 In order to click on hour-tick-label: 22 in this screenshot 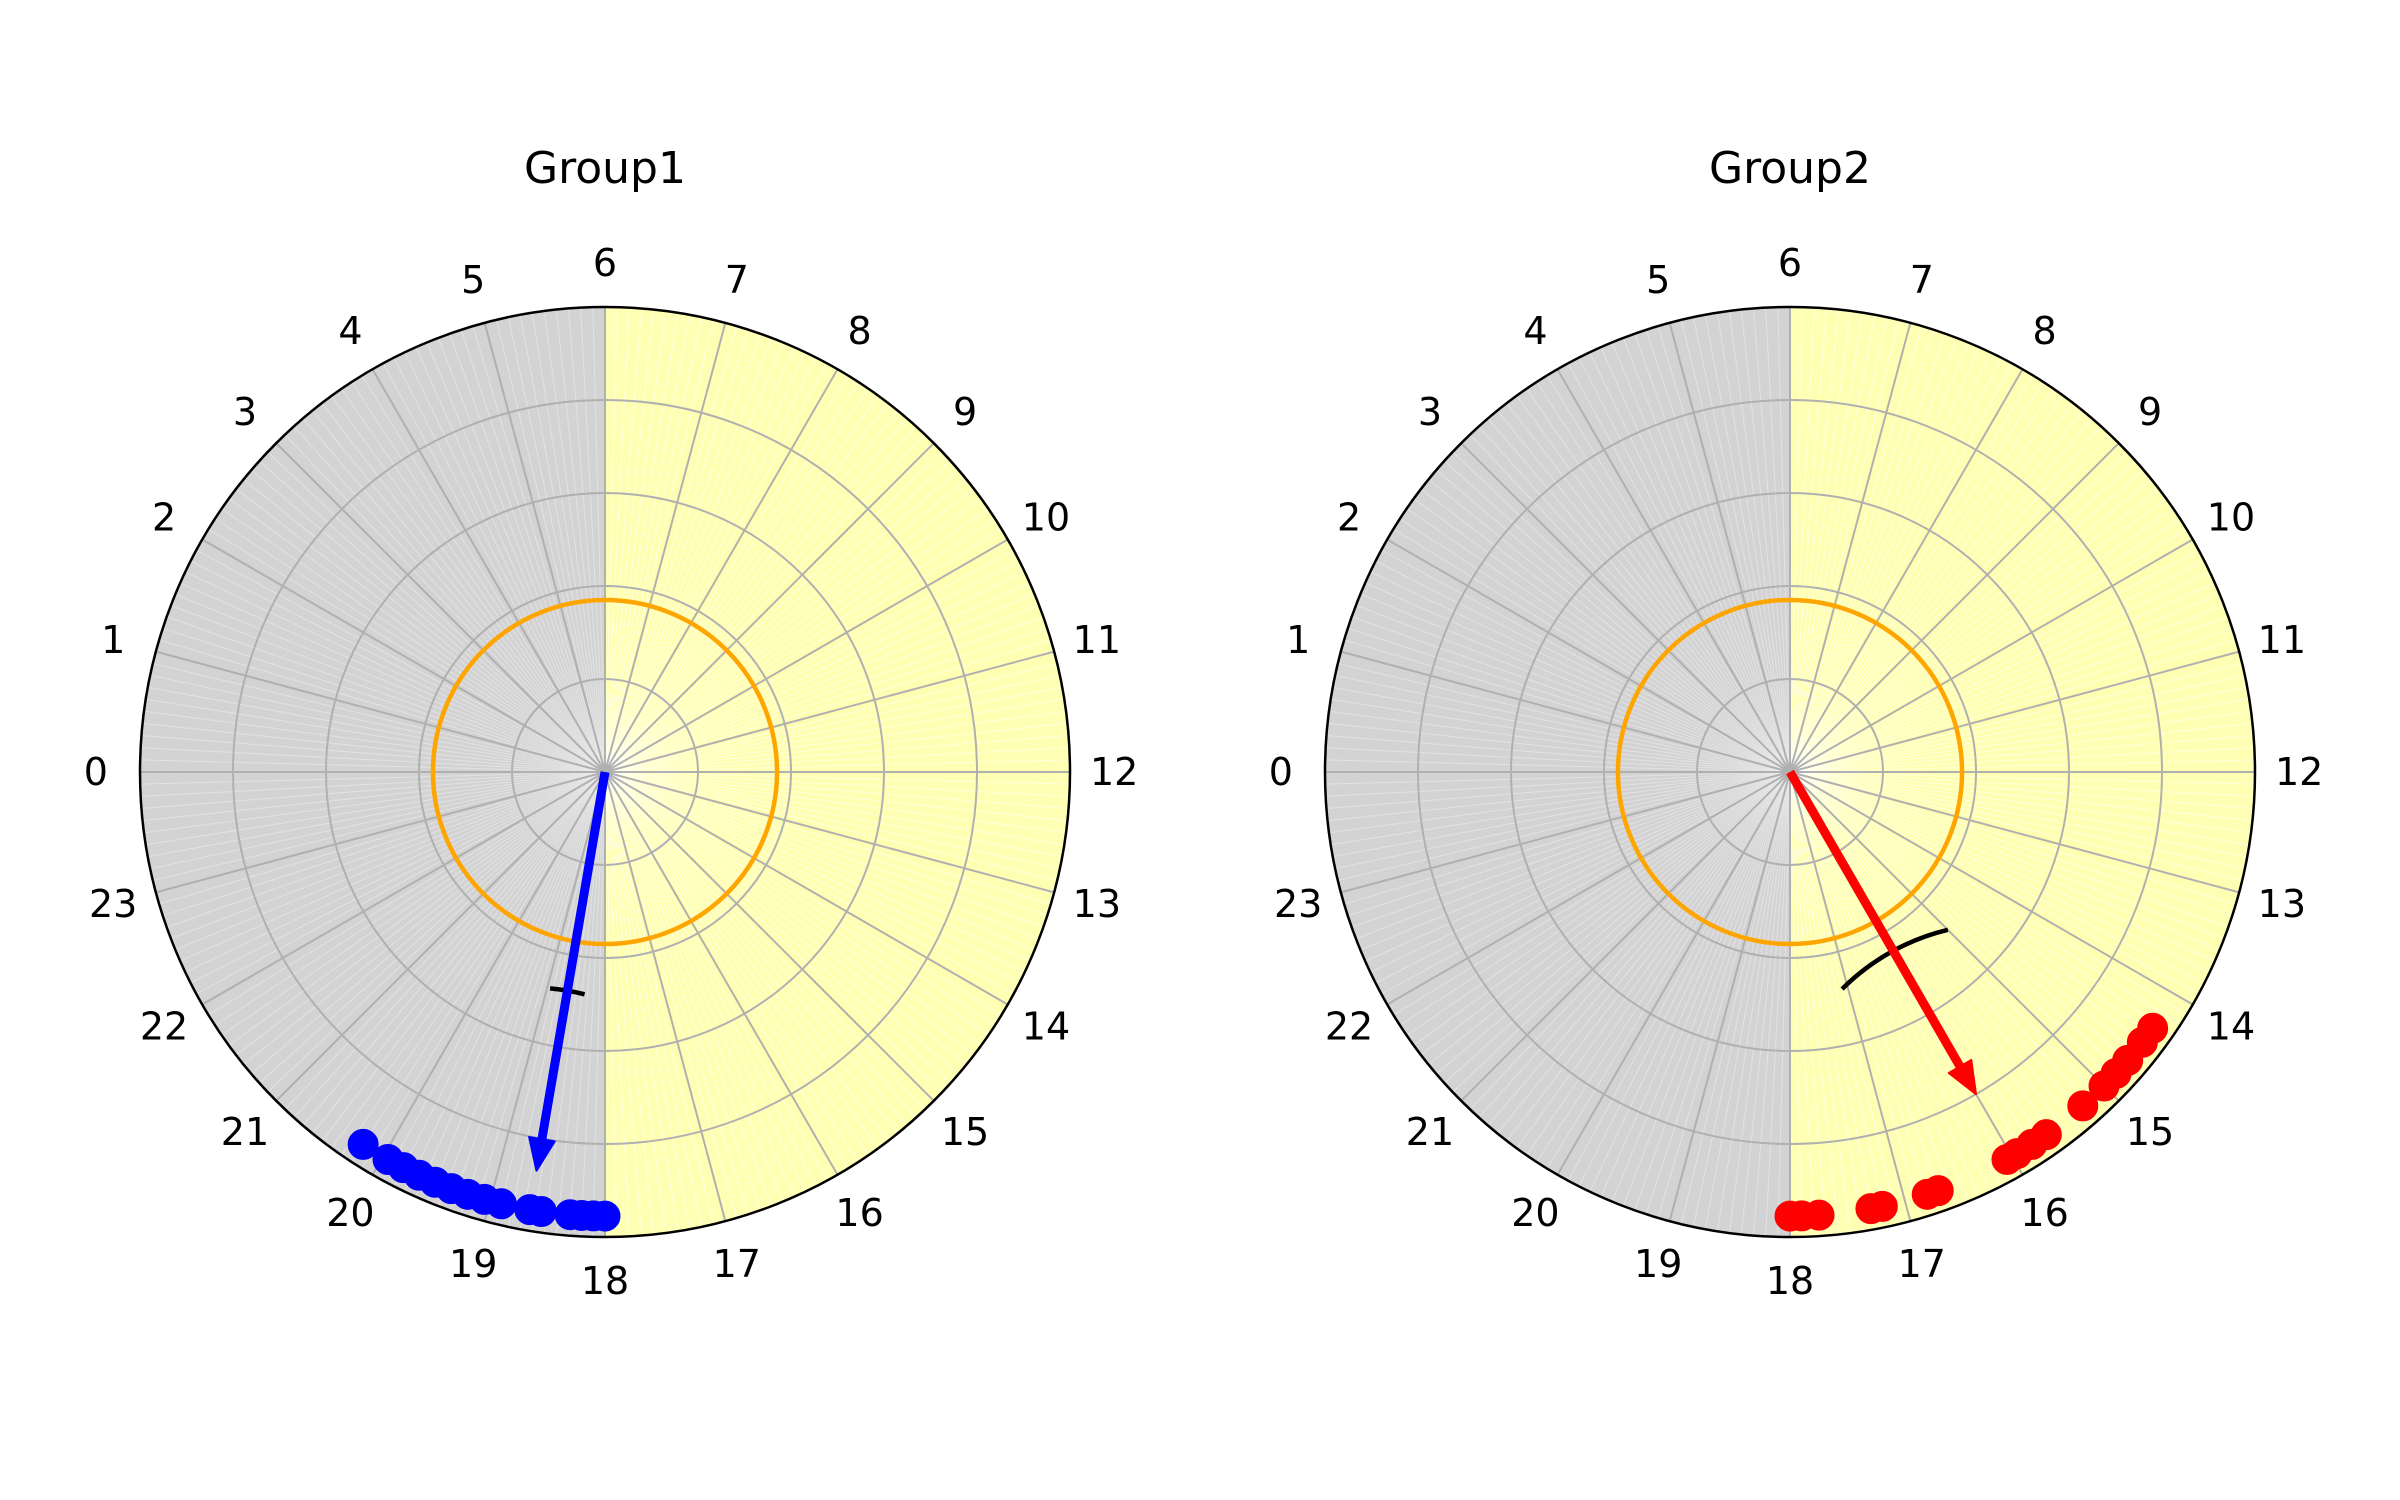, I will do `click(1349, 1027)`.